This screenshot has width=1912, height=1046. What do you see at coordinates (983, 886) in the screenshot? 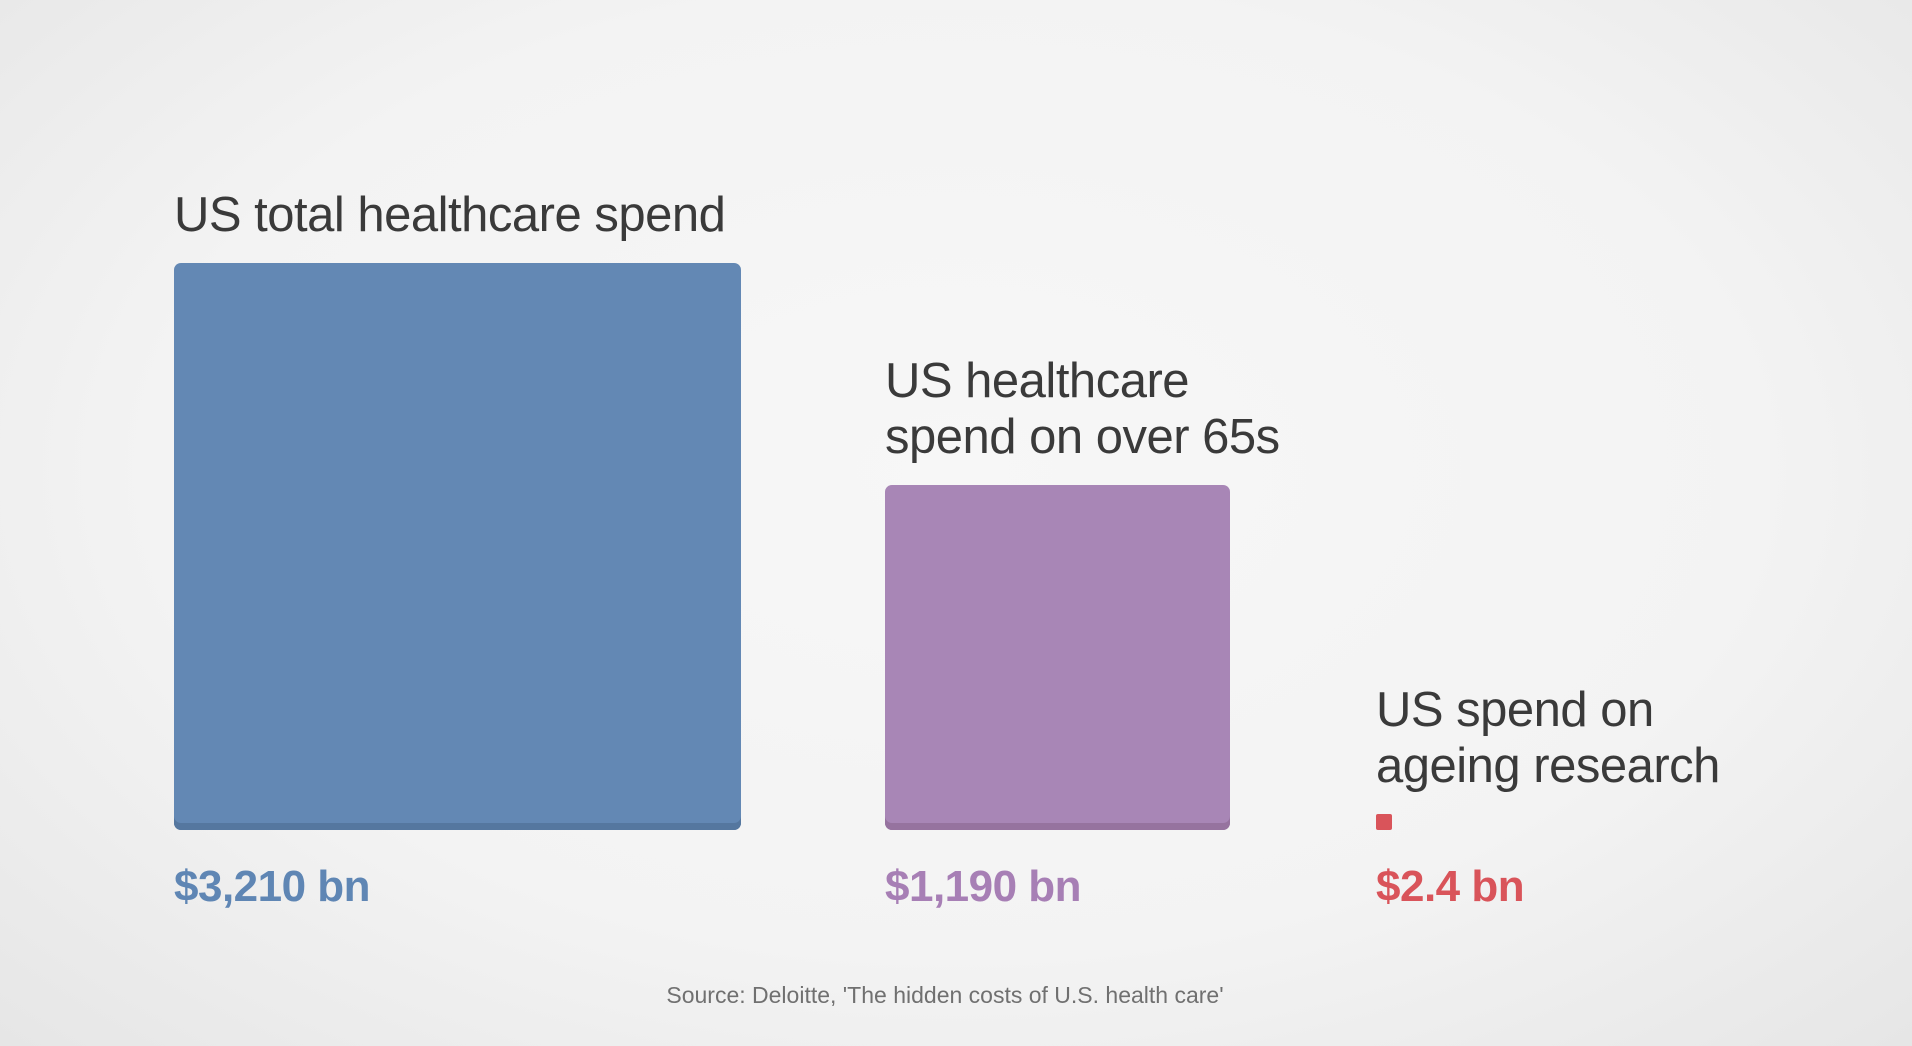
I see `value-label-over-65s: $1,190 bn` at bounding box center [983, 886].